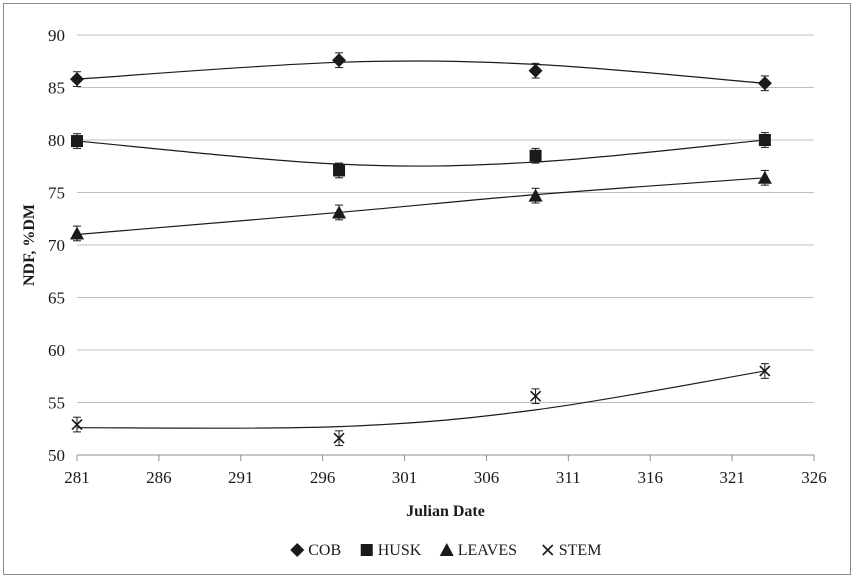  What do you see at coordinates (56, 193) in the screenshot?
I see `y-tick-label: 75` at bounding box center [56, 193].